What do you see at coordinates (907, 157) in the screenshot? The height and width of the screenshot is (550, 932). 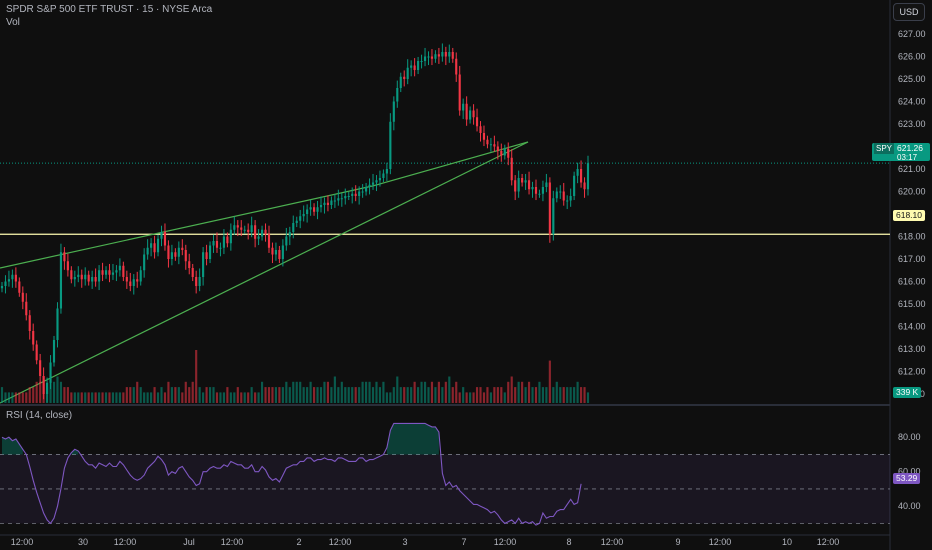 I see `price-tag-countdown: 03:17` at bounding box center [907, 157].